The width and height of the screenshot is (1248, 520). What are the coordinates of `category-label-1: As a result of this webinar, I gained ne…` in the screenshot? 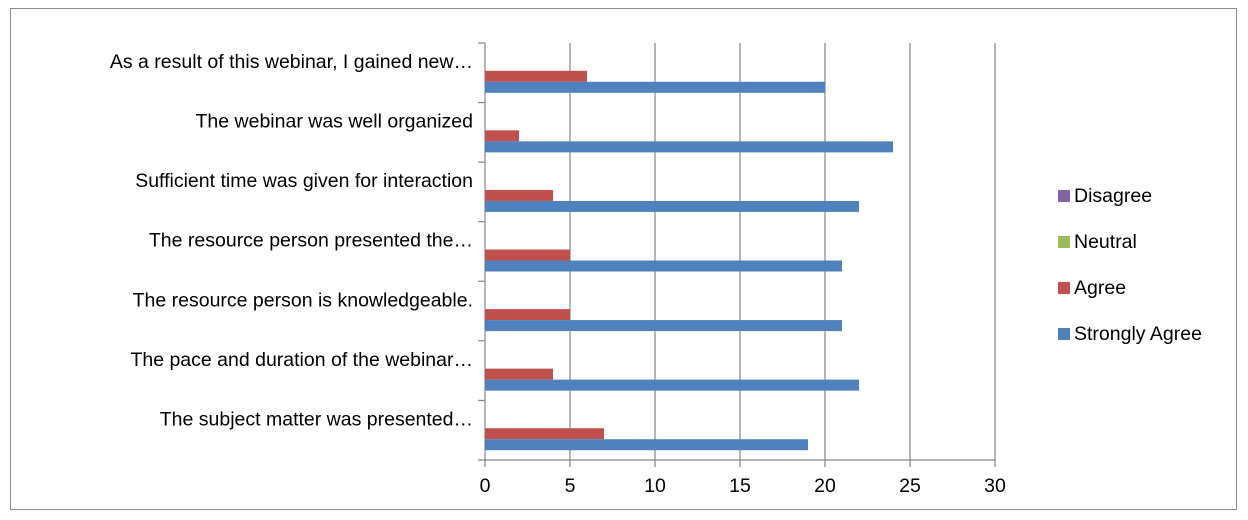 It's located at (291, 62).